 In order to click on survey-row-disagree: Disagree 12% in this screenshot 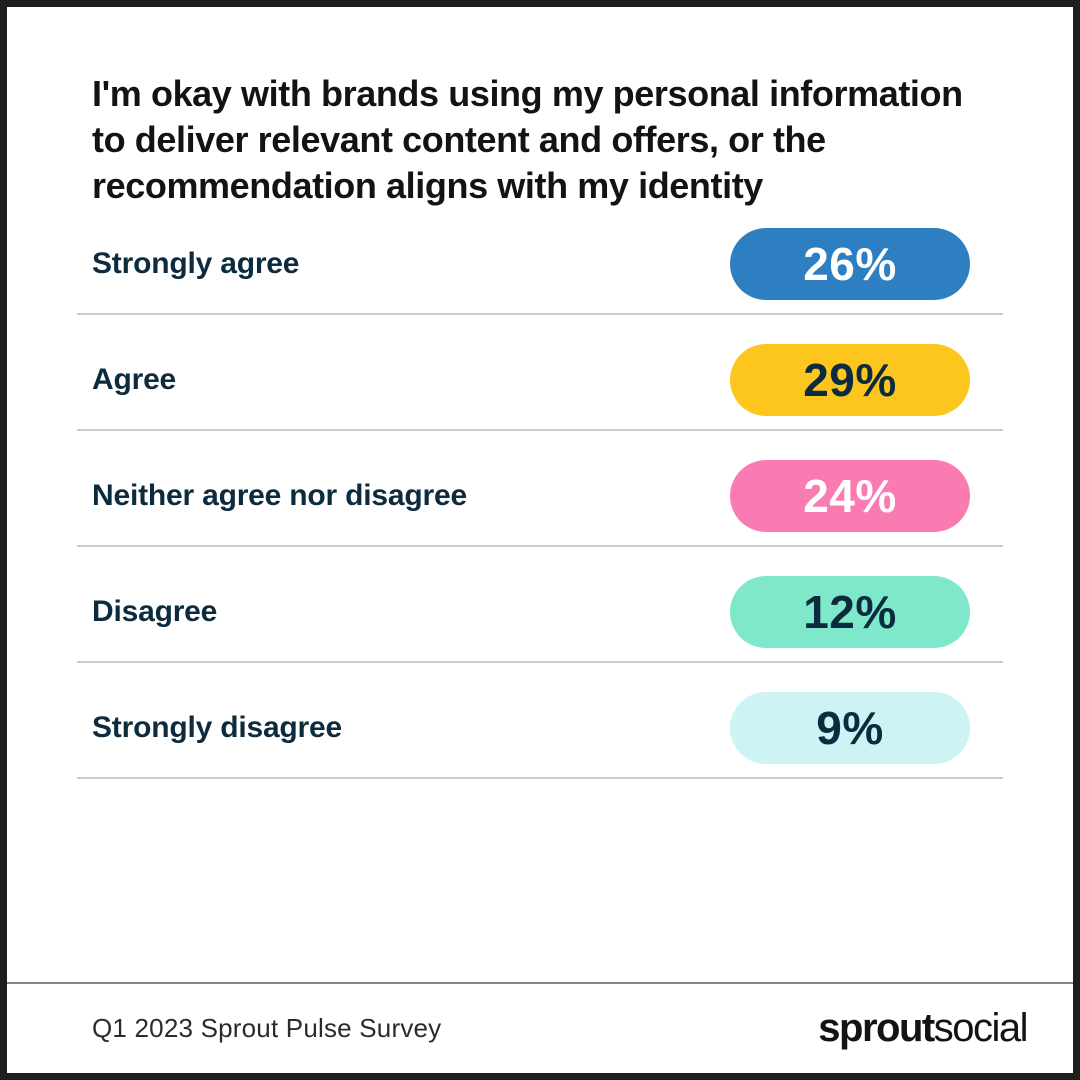, I will do `click(540, 612)`.